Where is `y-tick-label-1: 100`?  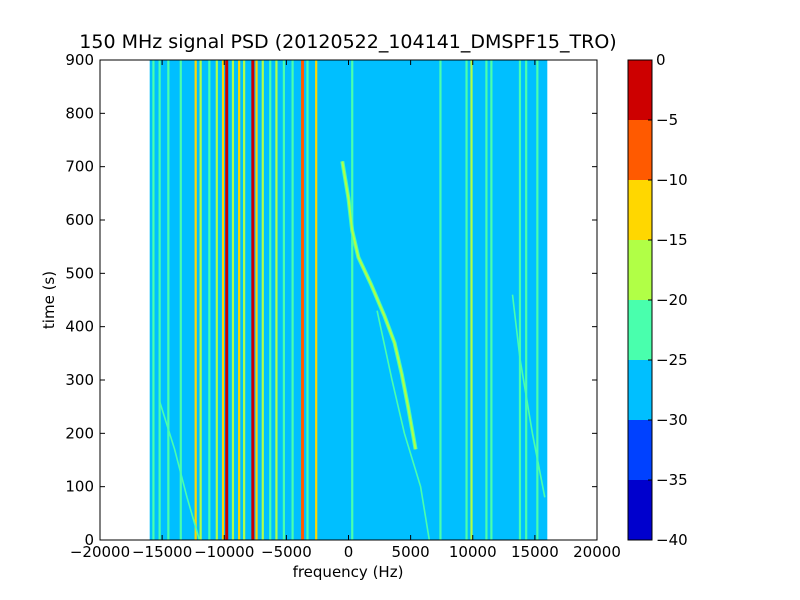
y-tick-label-1: 100 is located at coordinates (79, 487).